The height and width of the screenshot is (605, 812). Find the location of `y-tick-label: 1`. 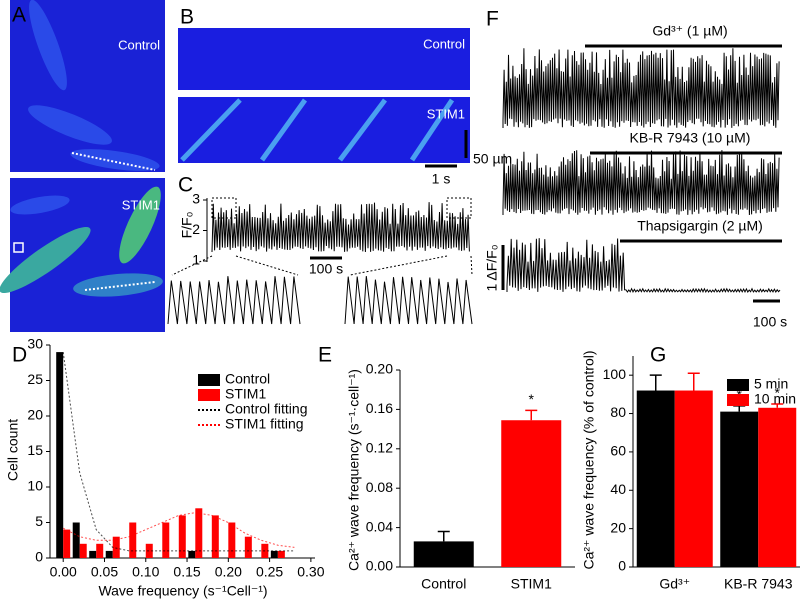

y-tick-label: 1 is located at coordinates (196, 260).